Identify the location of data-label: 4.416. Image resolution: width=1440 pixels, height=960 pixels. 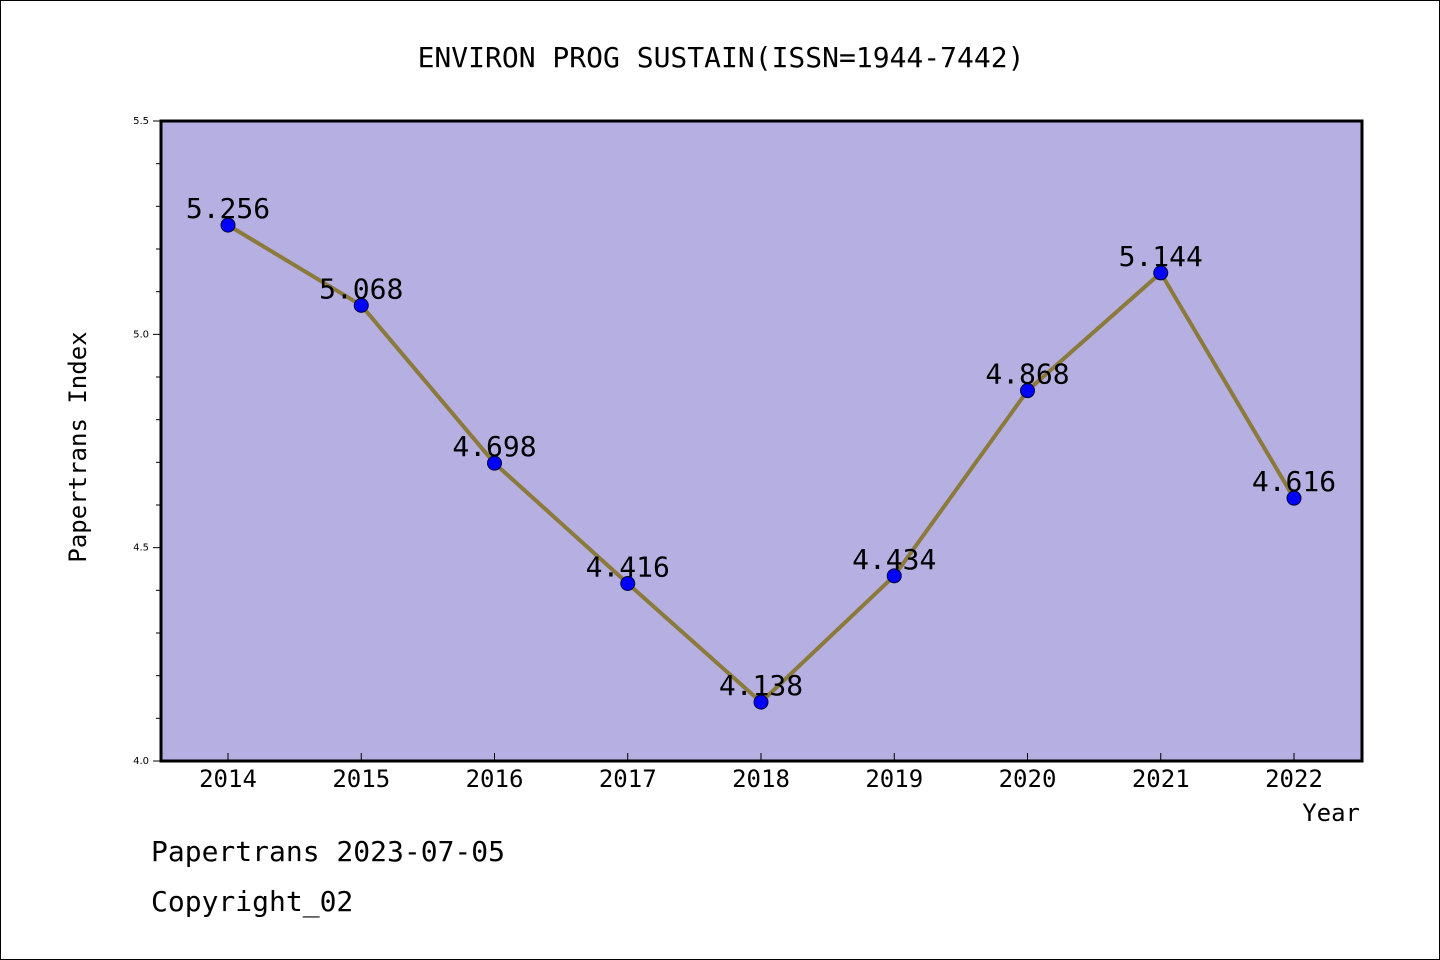
(628, 567).